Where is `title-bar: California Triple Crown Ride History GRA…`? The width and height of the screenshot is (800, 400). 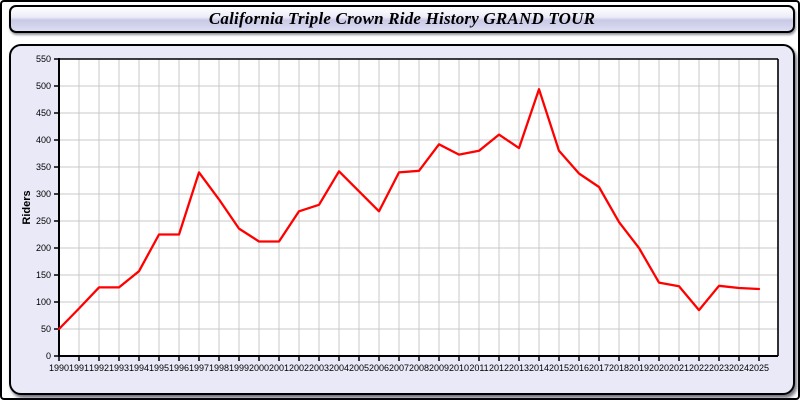 title-bar: California Triple Crown Ride History GRA… is located at coordinates (402, 19).